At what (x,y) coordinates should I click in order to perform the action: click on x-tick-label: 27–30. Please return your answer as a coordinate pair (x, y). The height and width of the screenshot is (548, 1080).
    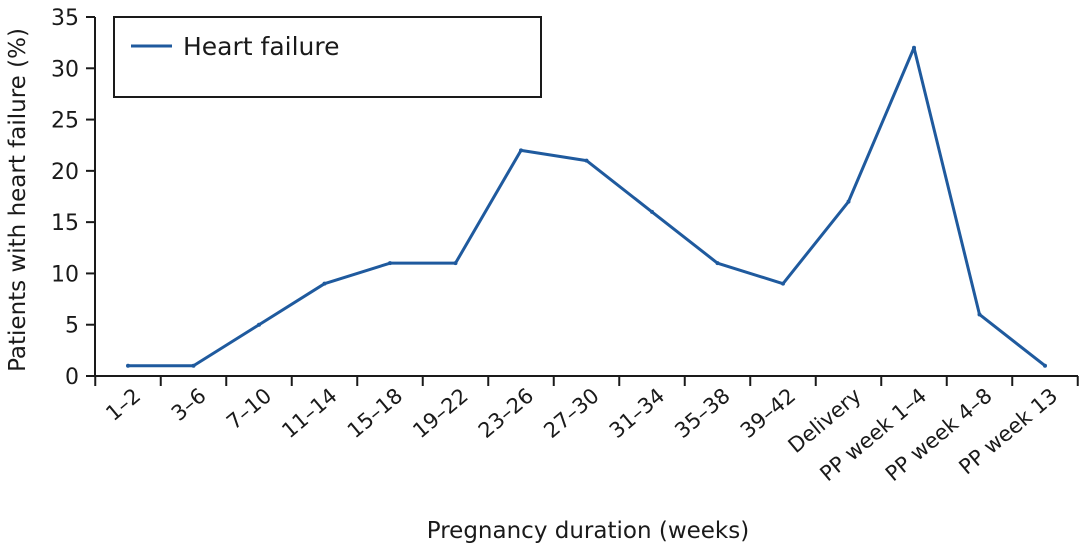
    Looking at the image, I should click on (571, 412).